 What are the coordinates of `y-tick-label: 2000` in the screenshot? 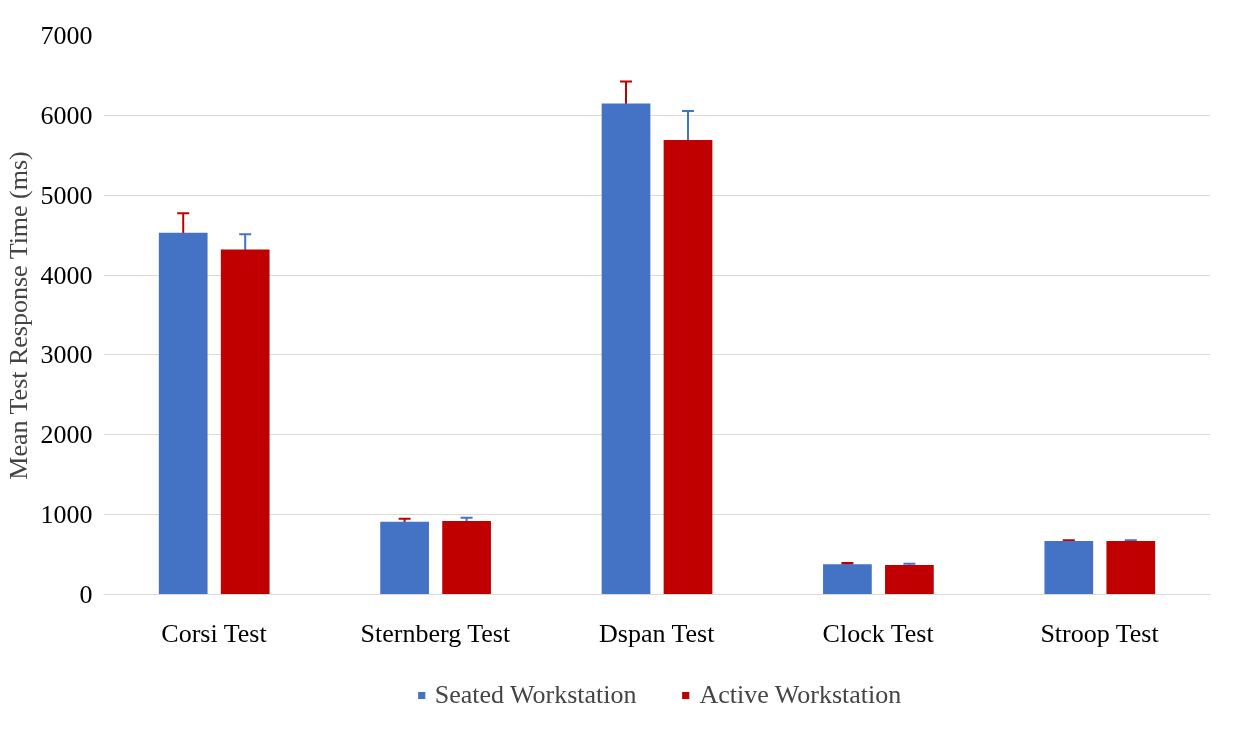 It's located at (66, 435).